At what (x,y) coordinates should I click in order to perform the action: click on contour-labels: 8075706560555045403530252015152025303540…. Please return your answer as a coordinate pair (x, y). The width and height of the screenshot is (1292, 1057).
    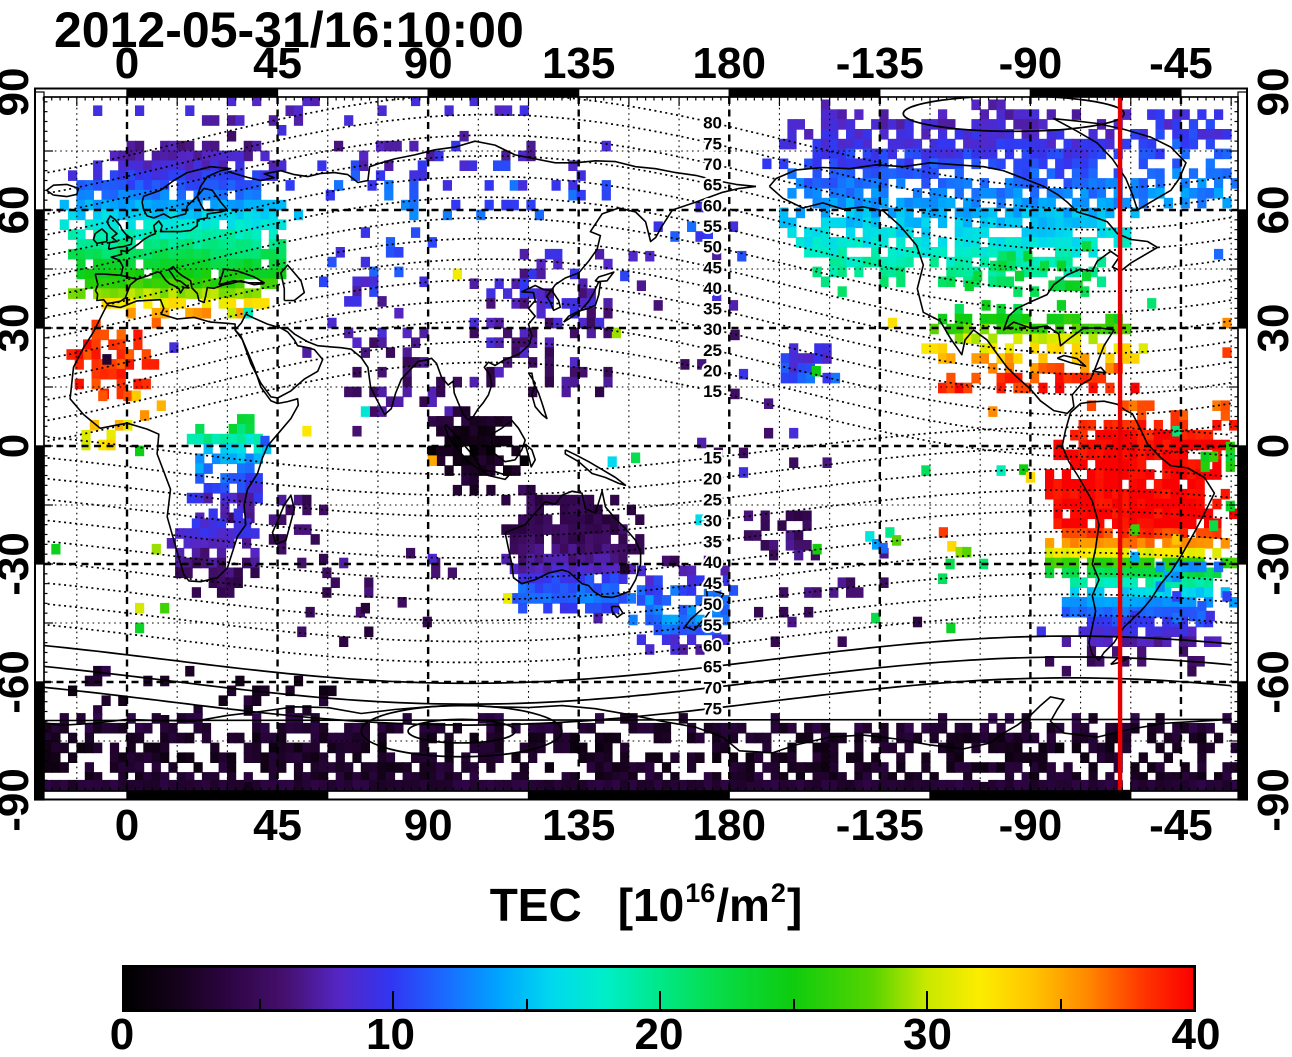
    Looking at the image, I should click on (712, 416).